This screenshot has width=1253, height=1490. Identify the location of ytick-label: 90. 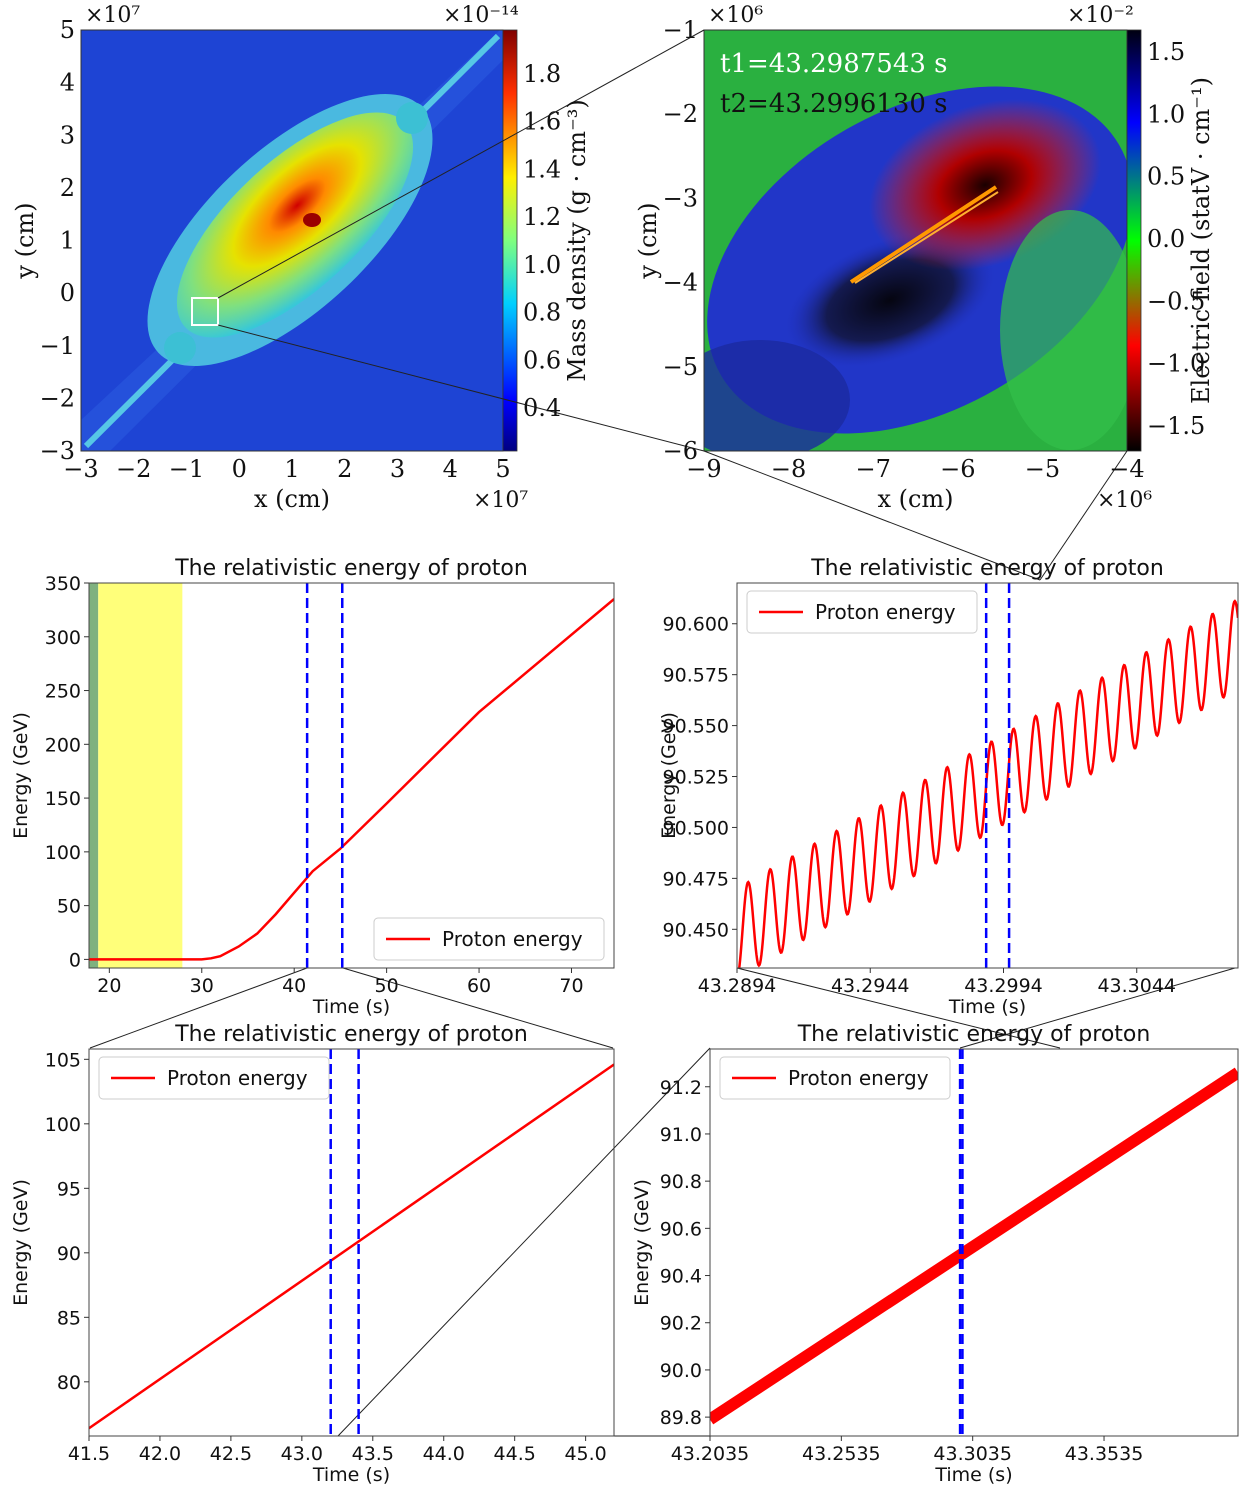
(69, 1254).